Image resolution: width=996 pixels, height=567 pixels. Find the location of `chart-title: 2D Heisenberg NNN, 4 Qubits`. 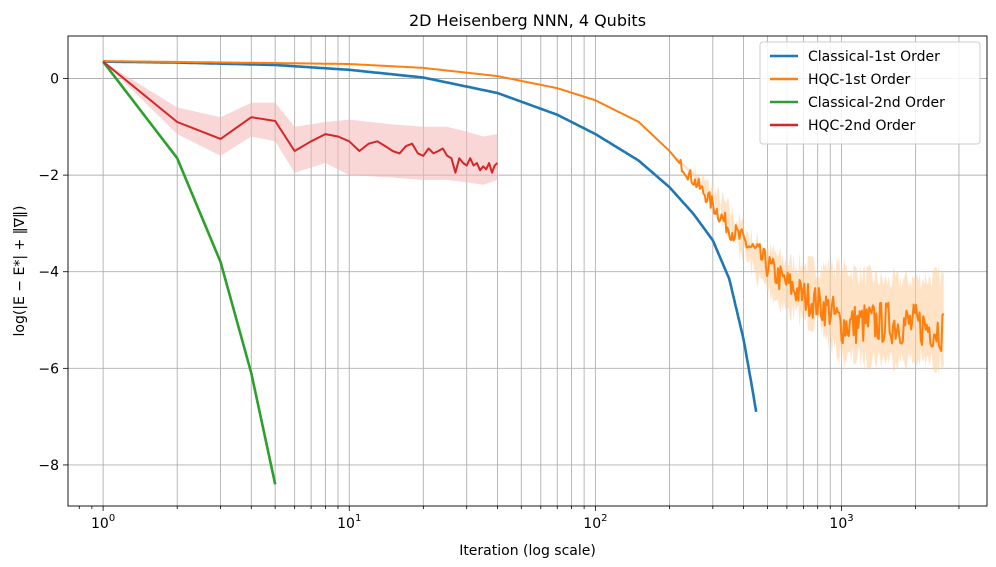

chart-title: 2D Heisenberg NNN, 4 Qubits is located at coordinates (527, 20).